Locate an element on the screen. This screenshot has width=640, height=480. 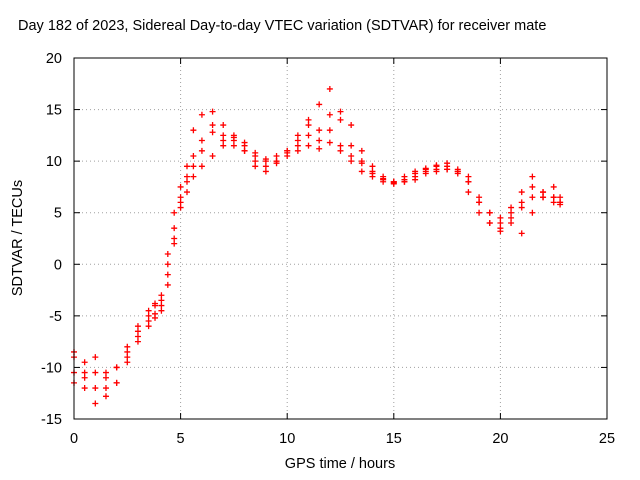
x-tick-label: 10 is located at coordinates (287, 439).